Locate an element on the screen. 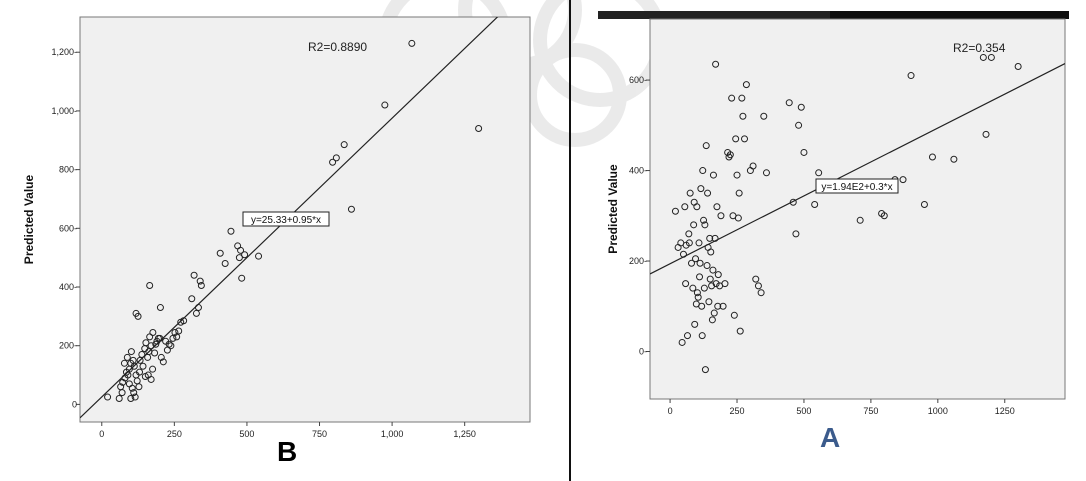 The width and height of the screenshot is (1086, 481). y-tick-label: 600- is located at coordinates (638, 80).